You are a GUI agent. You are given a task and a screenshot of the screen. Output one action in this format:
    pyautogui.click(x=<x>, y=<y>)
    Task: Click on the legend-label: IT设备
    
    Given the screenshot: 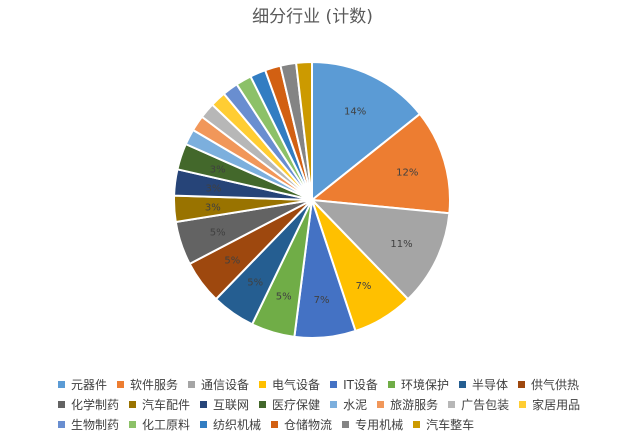 What is the action you would take?
    pyautogui.click(x=360, y=385)
    